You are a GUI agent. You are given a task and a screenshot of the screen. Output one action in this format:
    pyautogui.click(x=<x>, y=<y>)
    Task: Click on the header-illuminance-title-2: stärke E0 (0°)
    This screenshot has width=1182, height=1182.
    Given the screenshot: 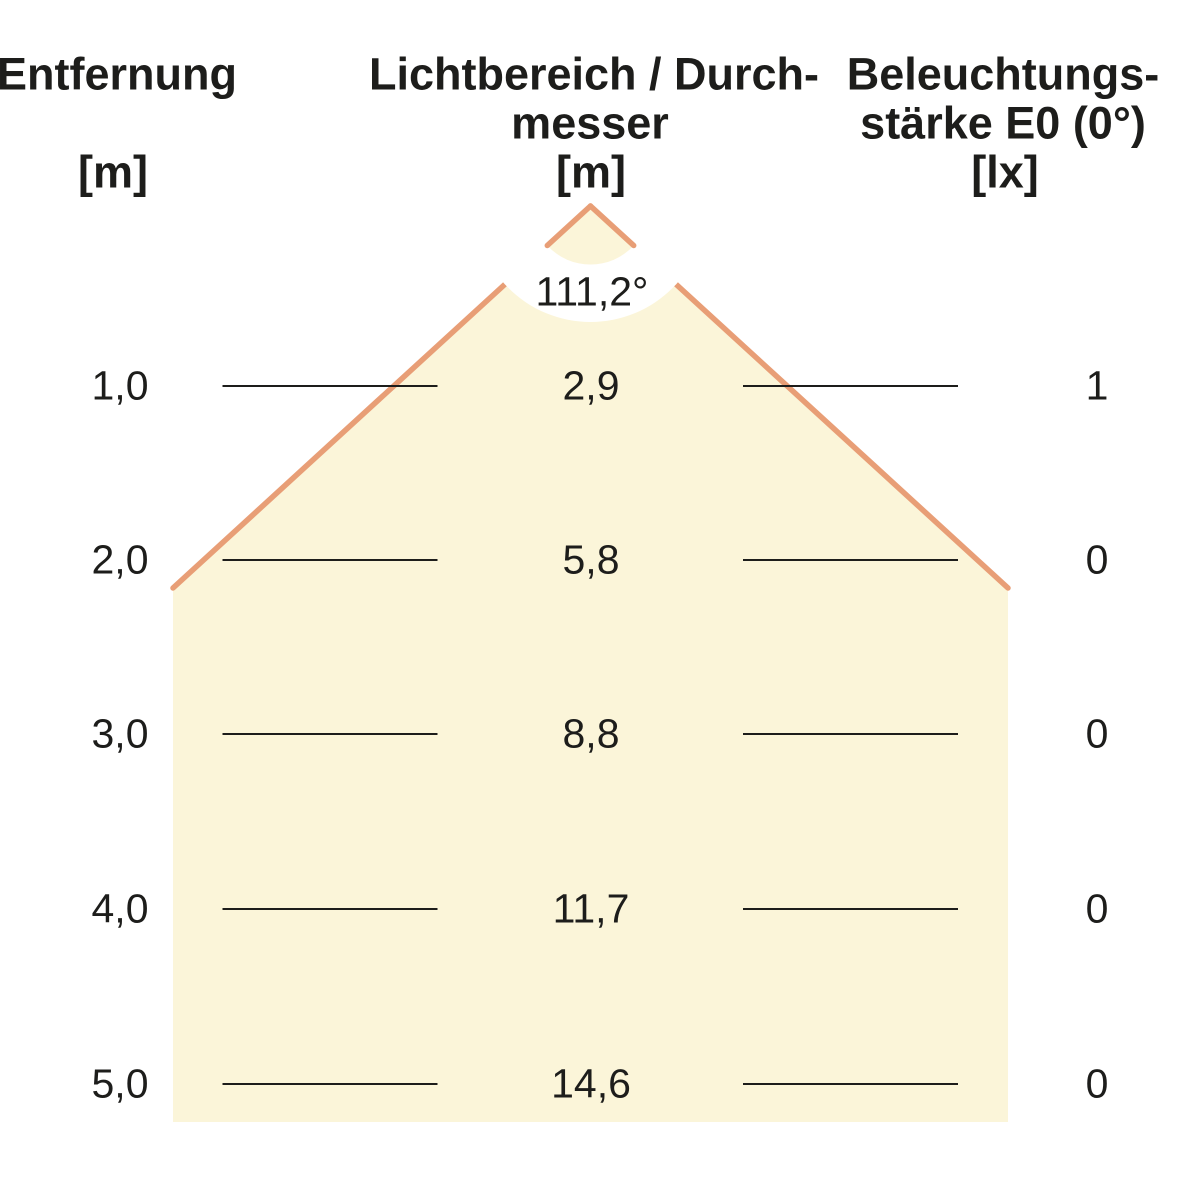 What is the action you would take?
    pyautogui.click(x=1003, y=123)
    